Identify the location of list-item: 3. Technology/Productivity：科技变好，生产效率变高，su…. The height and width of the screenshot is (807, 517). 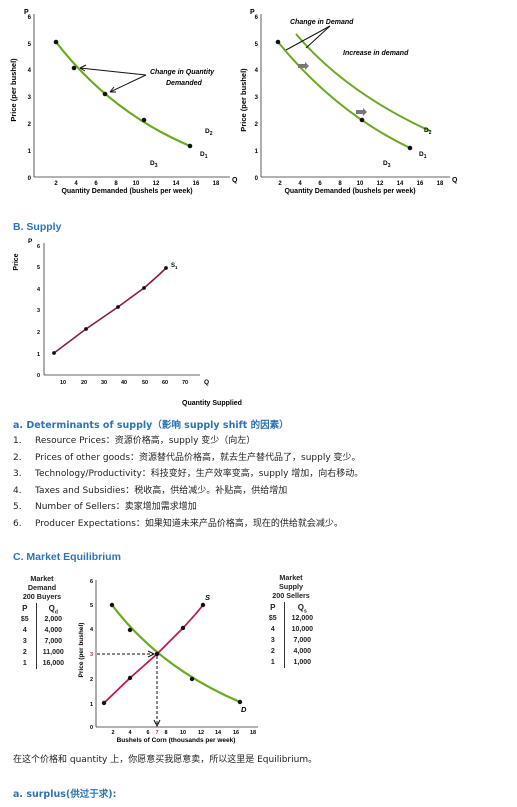
(188, 474).